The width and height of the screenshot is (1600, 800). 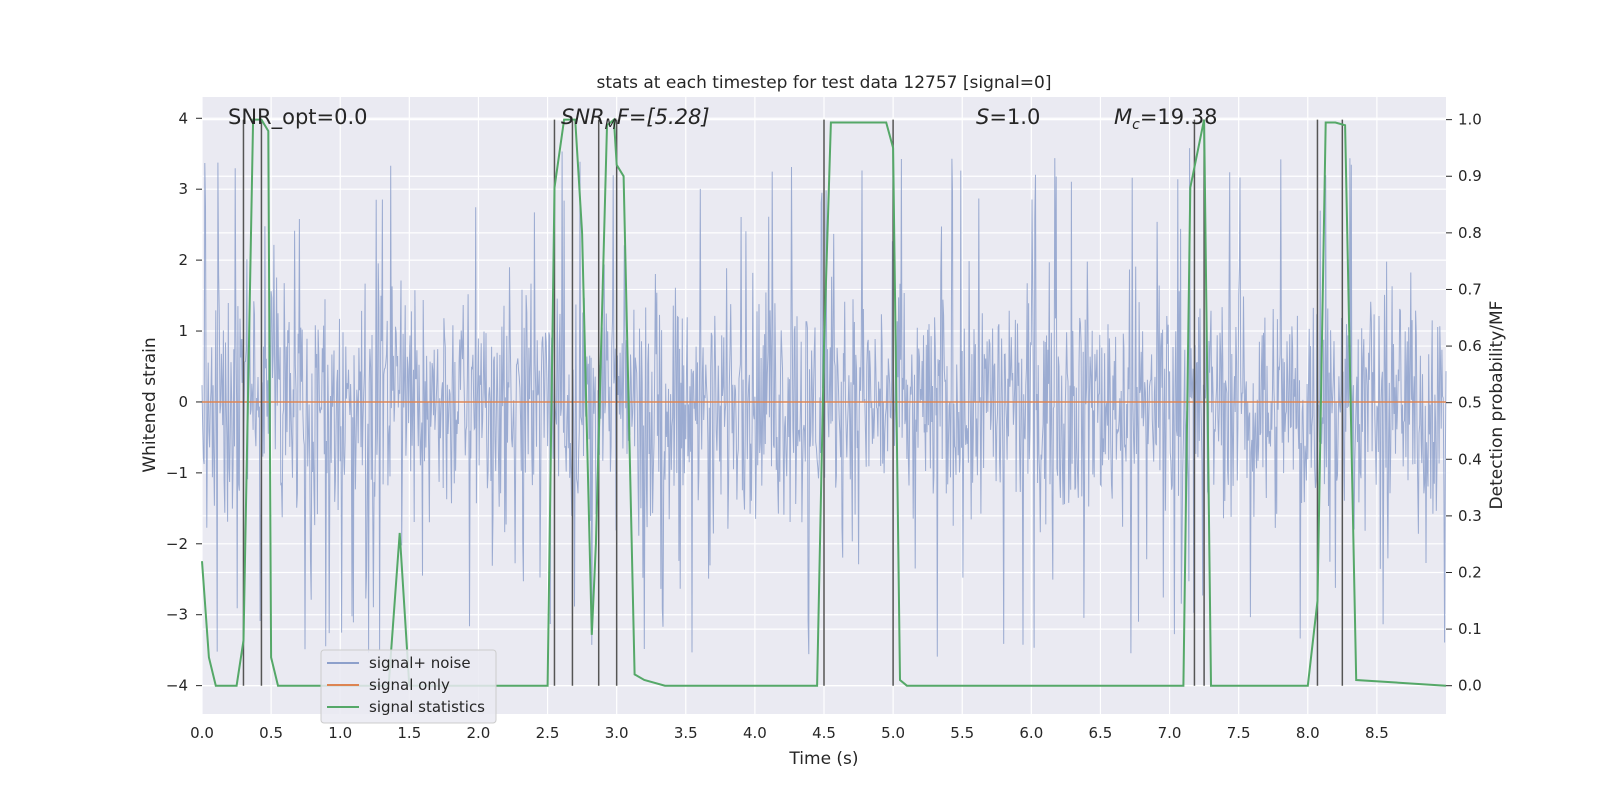 I want to click on x-tick-label: 8.0, so click(x=1308, y=733).